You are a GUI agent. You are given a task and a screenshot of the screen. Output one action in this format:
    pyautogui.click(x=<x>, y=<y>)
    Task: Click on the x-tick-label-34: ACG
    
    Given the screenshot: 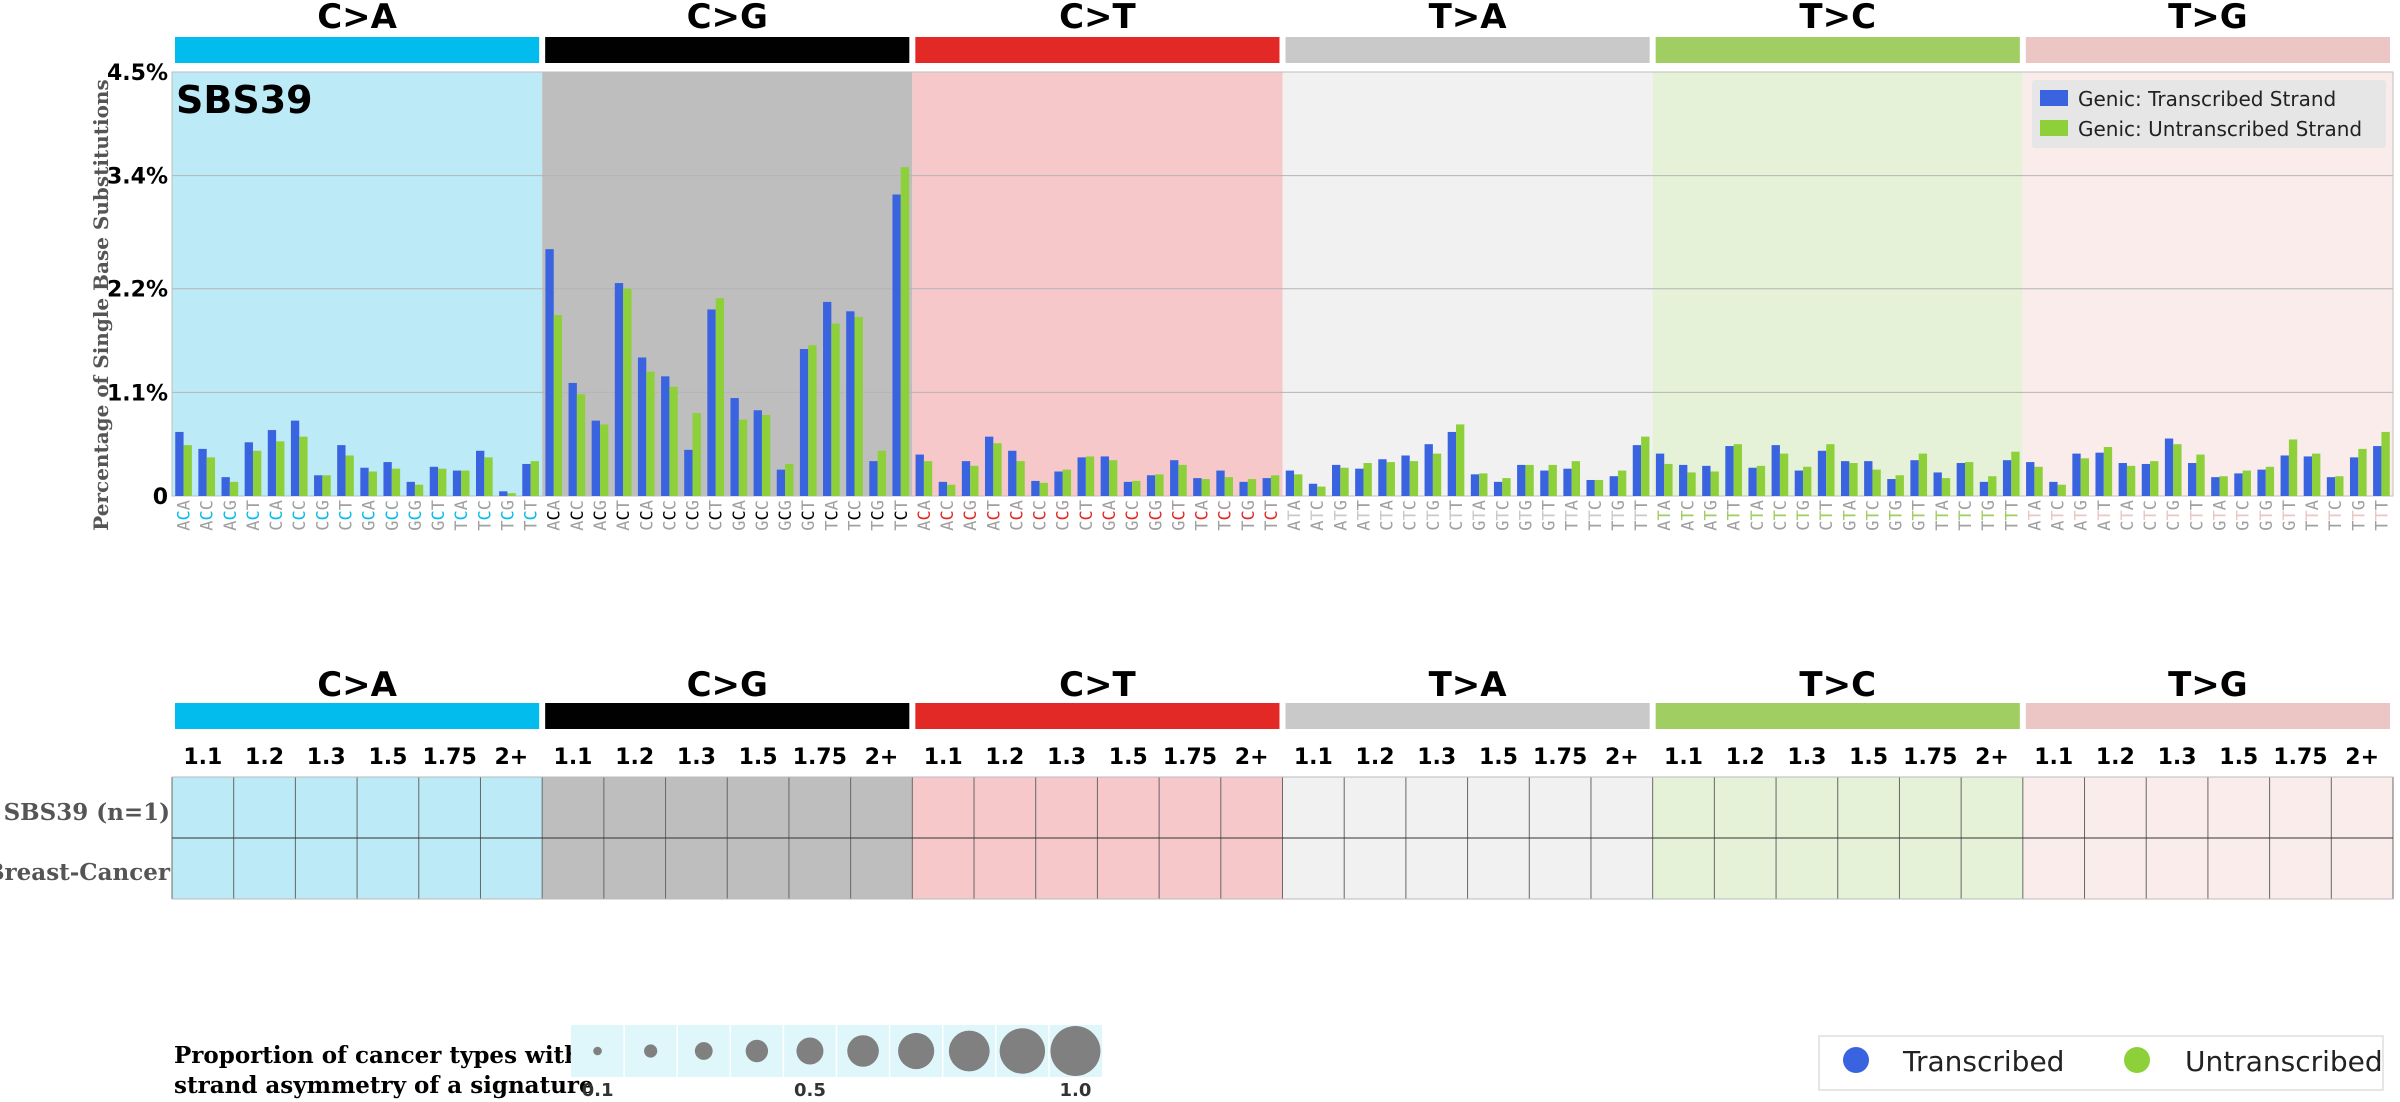 What is the action you would take?
    pyautogui.click(x=971, y=515)
    